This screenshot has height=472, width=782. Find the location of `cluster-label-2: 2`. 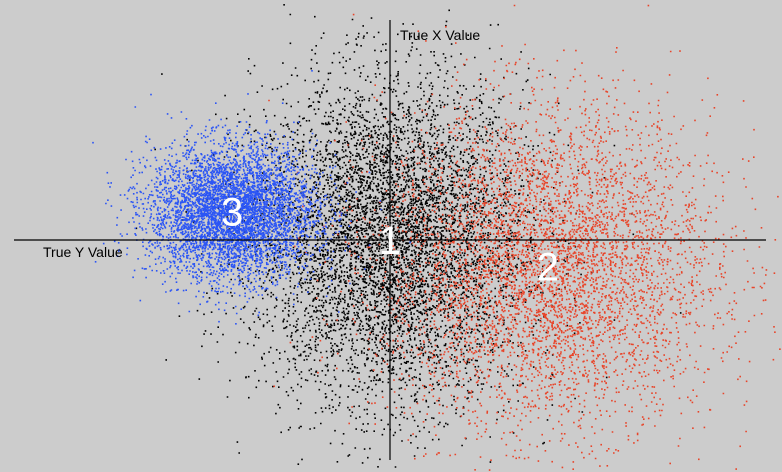

cluster-label-2: 2 is located at coordinates (548, 267).